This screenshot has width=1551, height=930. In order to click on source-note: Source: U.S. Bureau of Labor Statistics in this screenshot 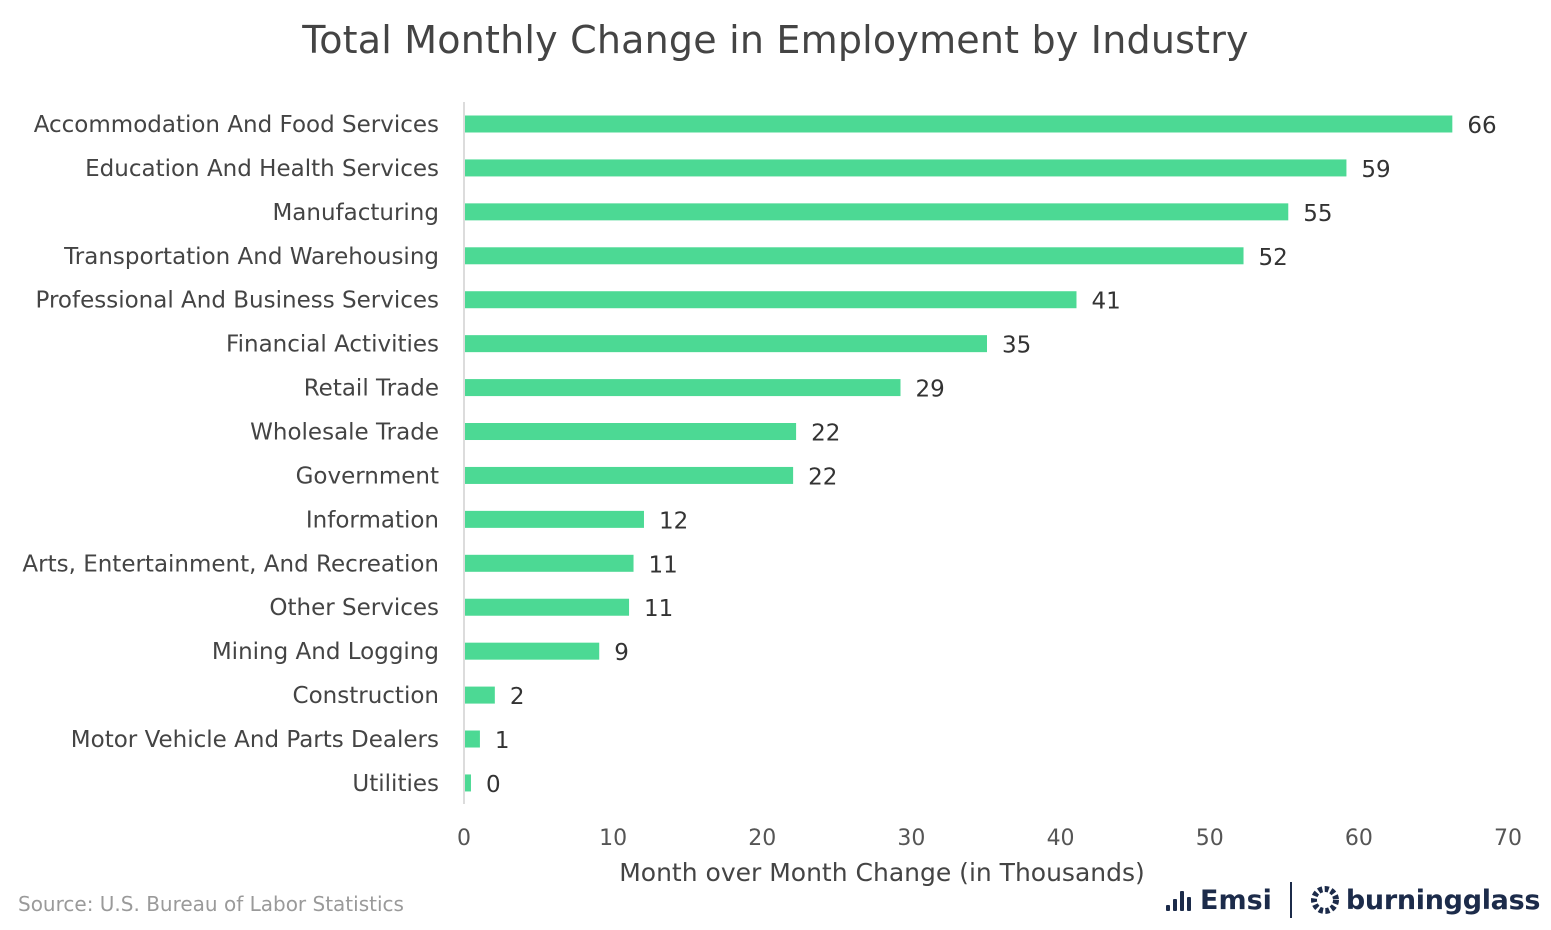, I will do `click(211, 904)`.